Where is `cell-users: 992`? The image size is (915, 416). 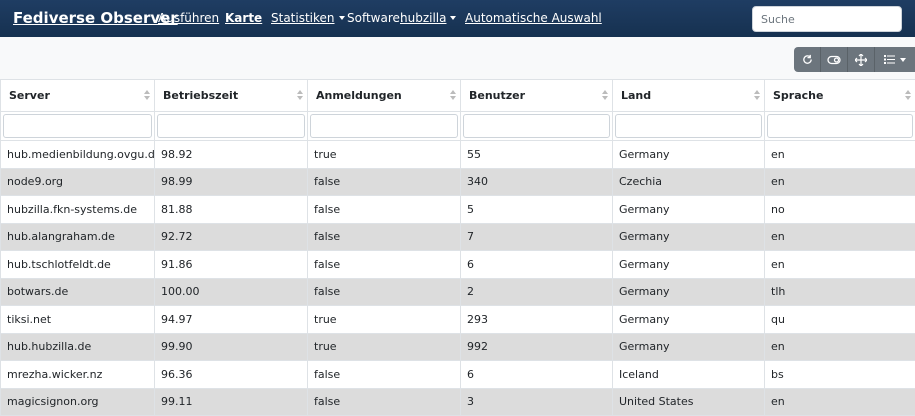
cell-users: 992 is located at coordinates (537, 347).